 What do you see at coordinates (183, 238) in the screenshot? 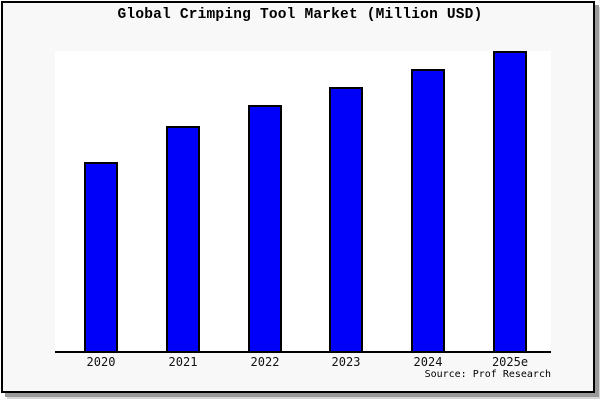
I see `bar-2021` at bounding box center [183, 238].